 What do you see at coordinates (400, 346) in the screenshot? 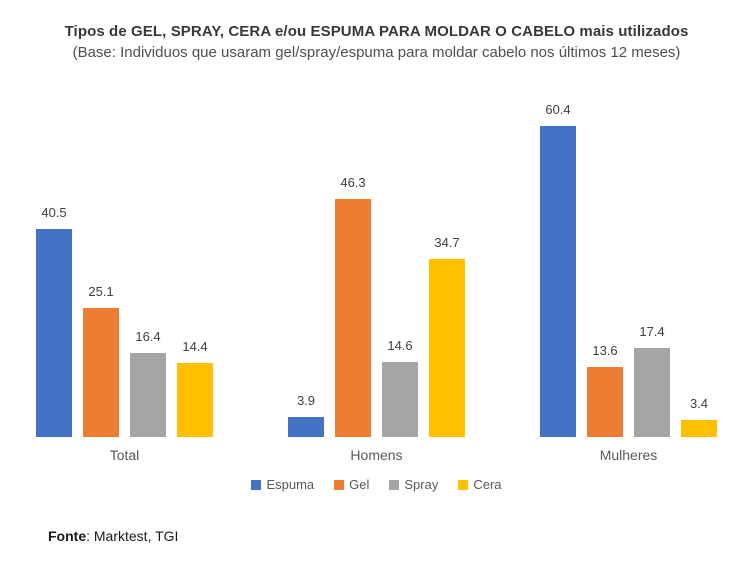
I see `value-label-spray-homens: 14.6` at bounding box center [400, 346].